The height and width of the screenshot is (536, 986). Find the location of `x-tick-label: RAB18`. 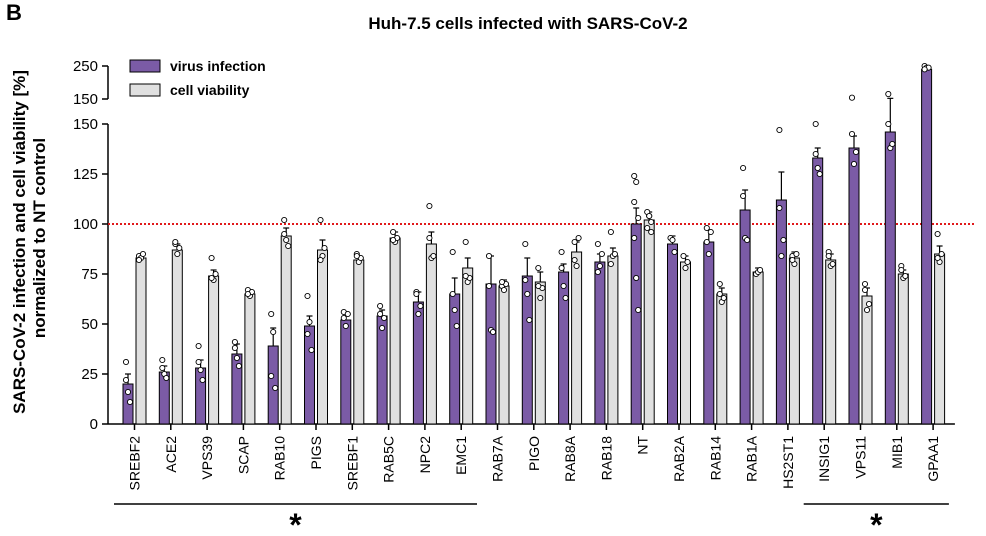

x-tick-label: RAB18 is located at coordinates (606, 458).